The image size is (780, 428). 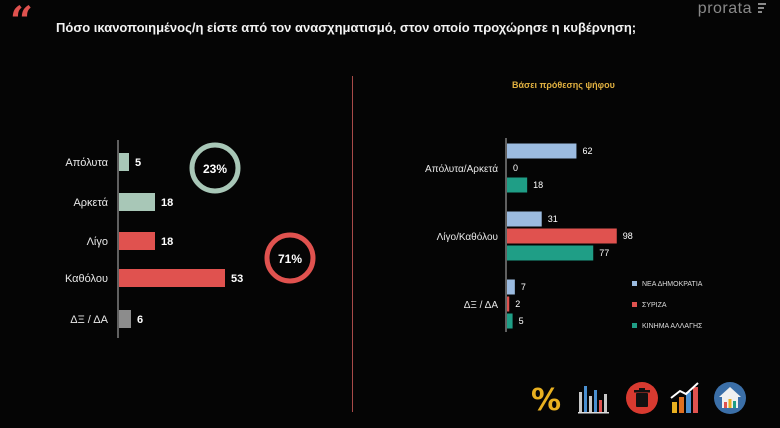 What do you see at coordinates (594, 398) in the screenshot?
I see `bar-chart-icon` at bounding box center [594, 398].